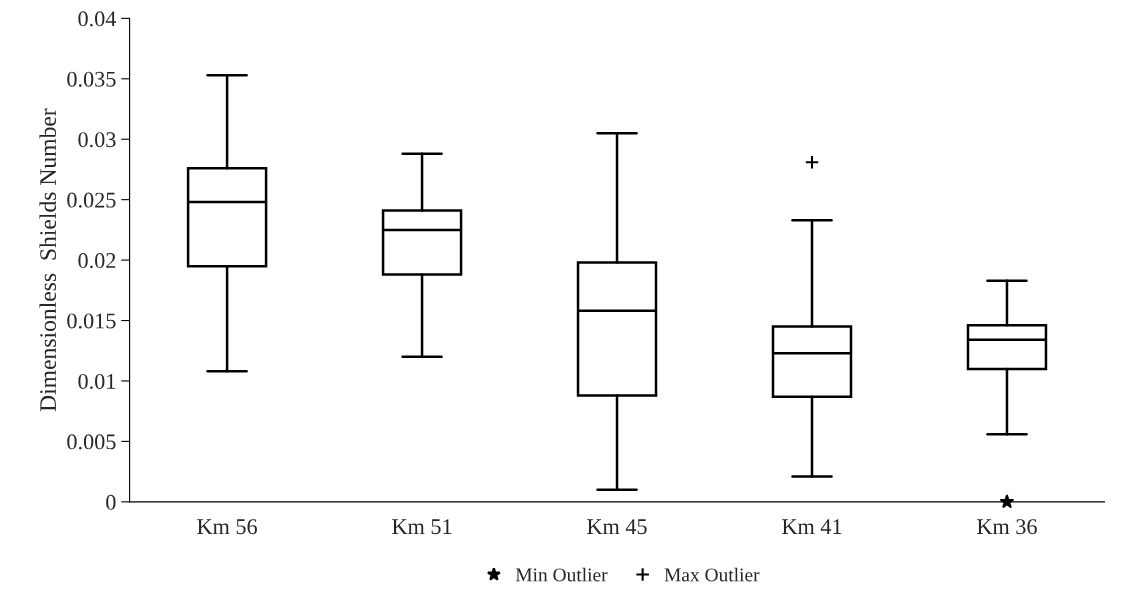 This screenshot has height=612, width=1127. I want to click on legend-label: Max Outlier, so click(712, 574).